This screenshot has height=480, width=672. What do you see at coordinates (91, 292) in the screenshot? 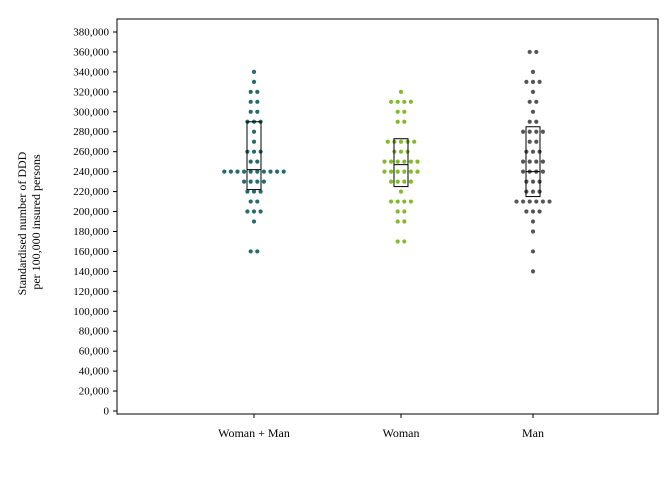
I see `y-tick-label: 120,000` at bounding box center [91, 292].